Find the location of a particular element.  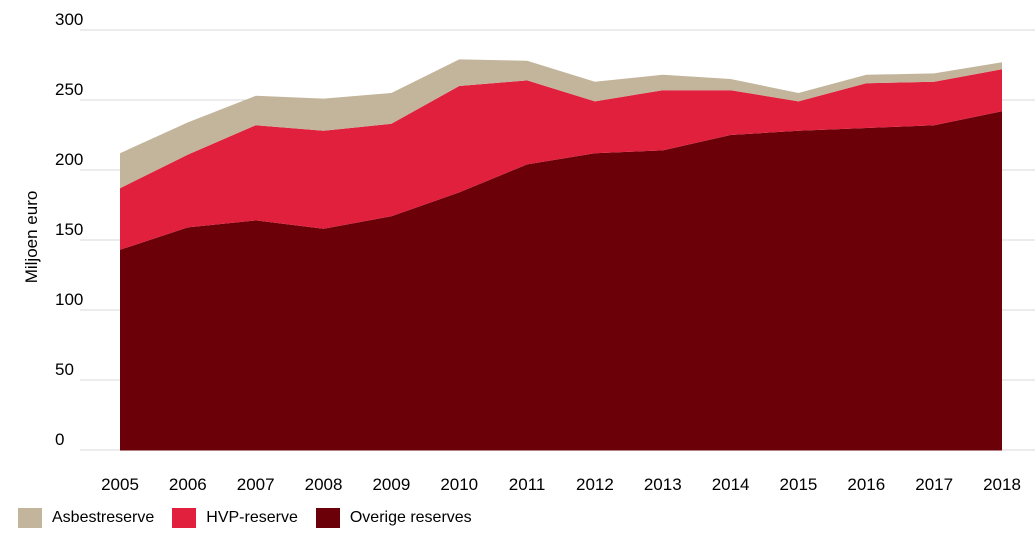

x-tick-label: 2014 is located at coordinates (731, 484).